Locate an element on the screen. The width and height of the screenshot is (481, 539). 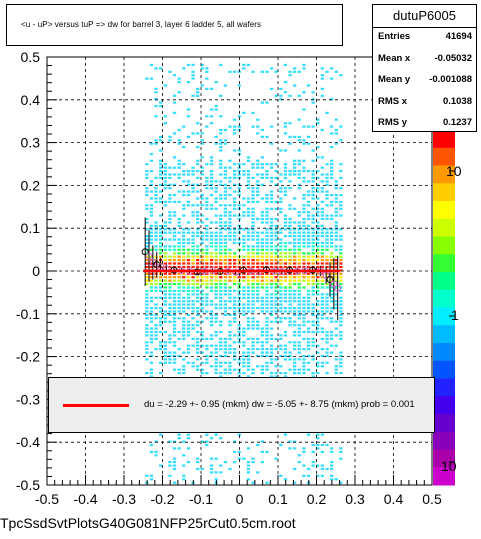
stats-value: 0.1038 is located at coordinates (457, 101).